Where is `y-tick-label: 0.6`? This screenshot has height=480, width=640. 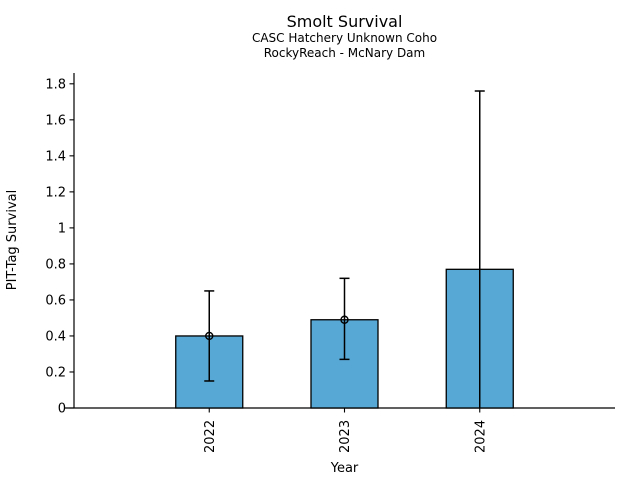
y-tick-label: 0.6 is located at coordinates (55, 300).